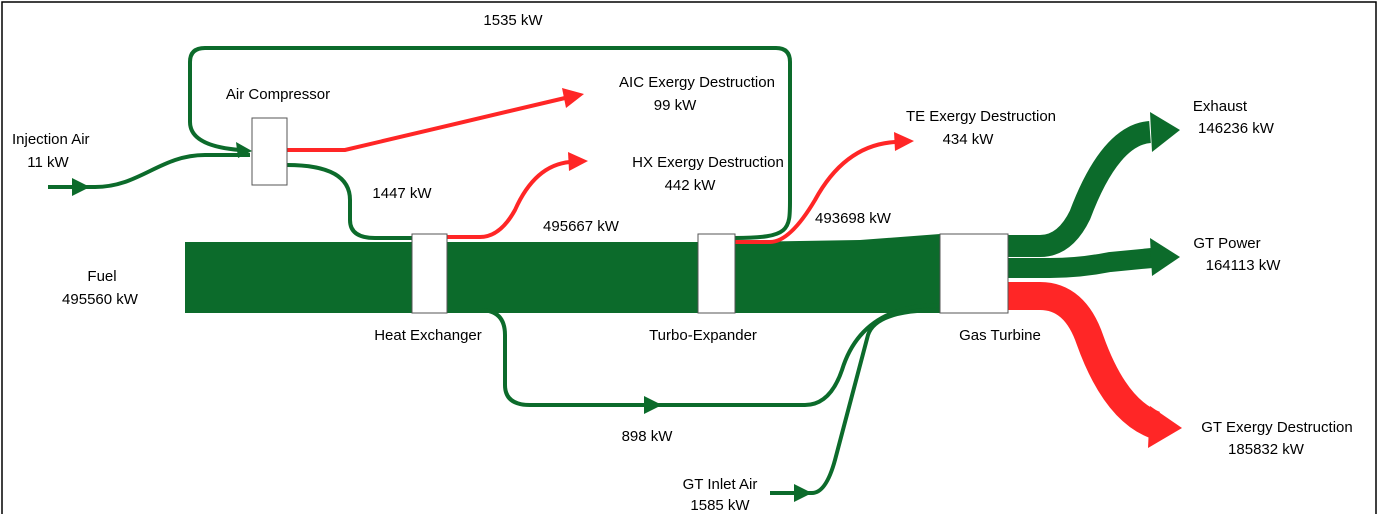 The image size is (1380, 514). Describe the element at coordinates (1000, 335) in the screenshot. I see `node-label: Gas Turbine` at that location.